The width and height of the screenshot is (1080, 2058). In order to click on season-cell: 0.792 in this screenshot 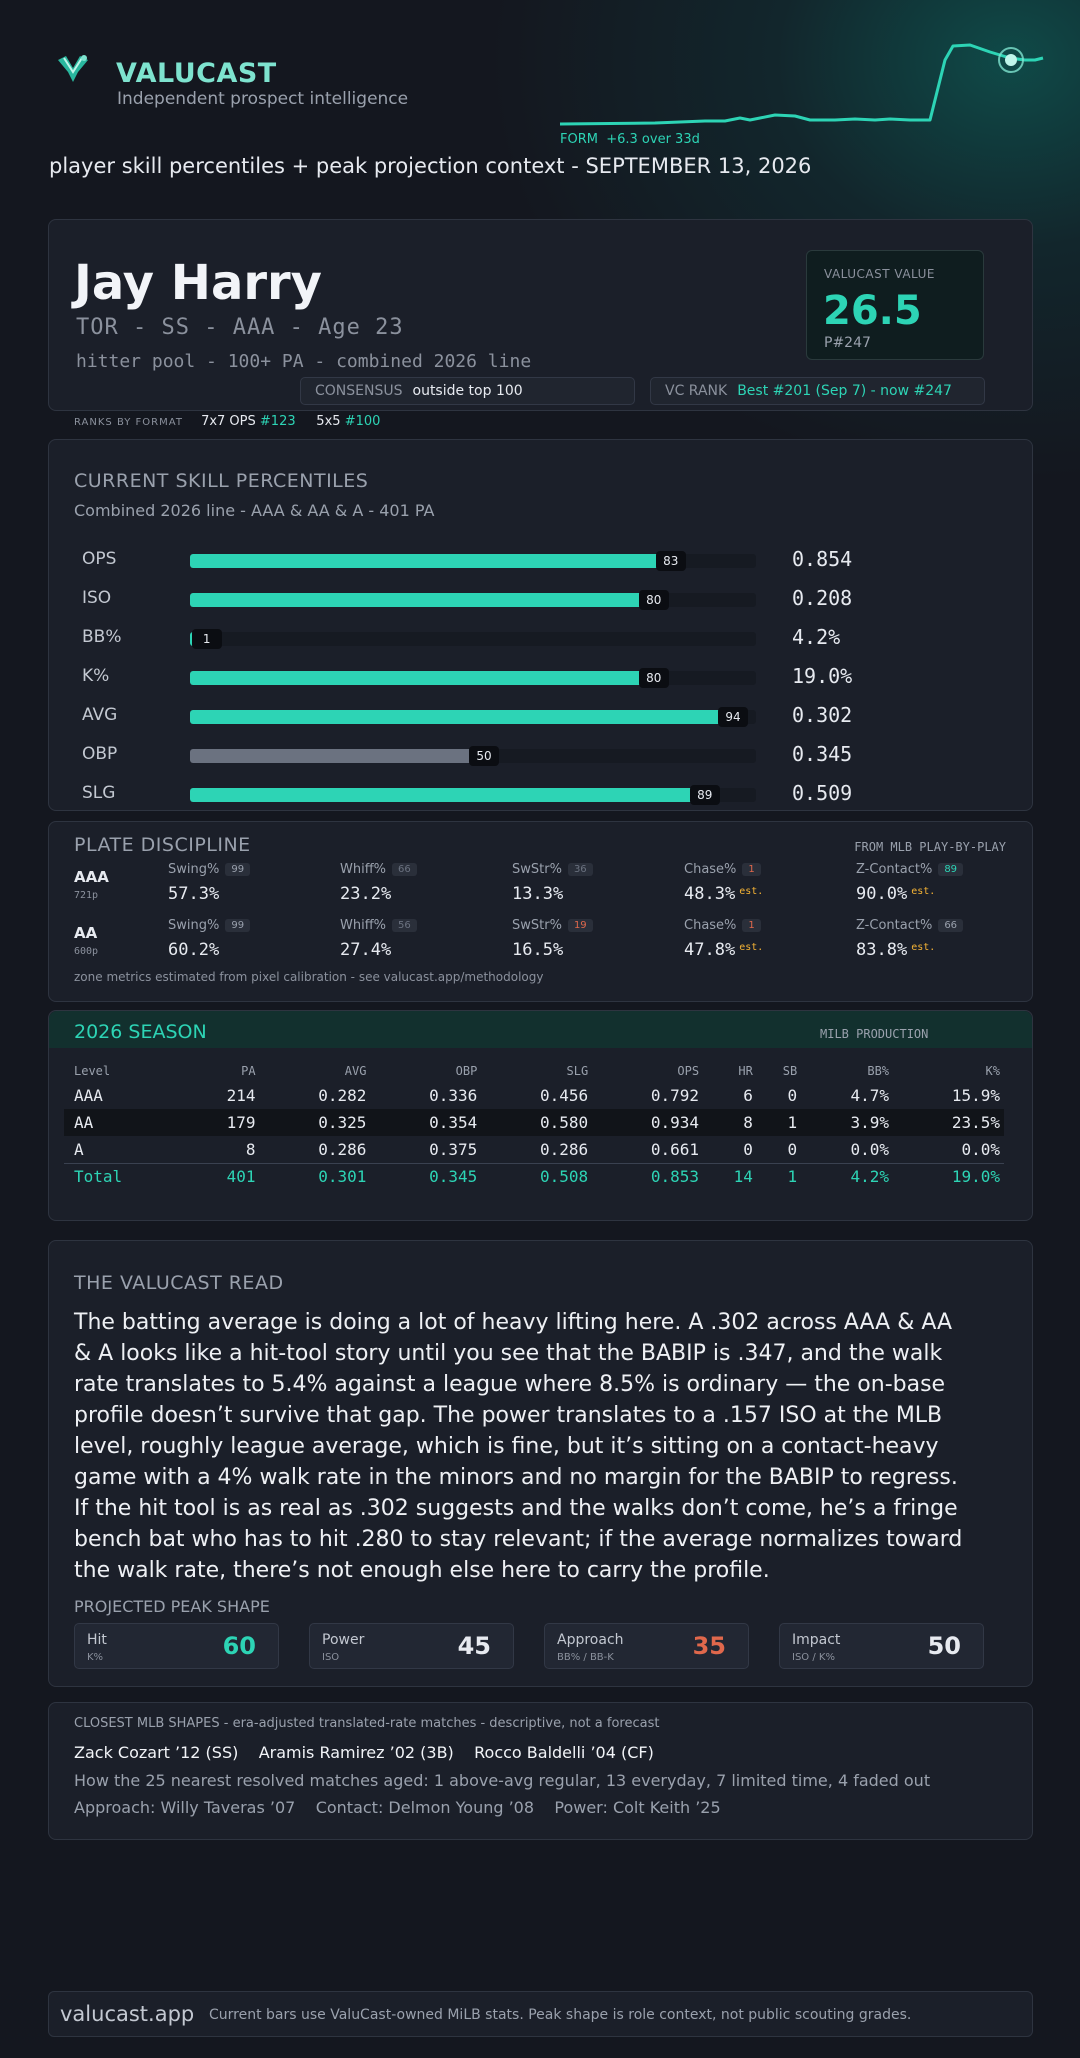, I will do `click(675, 1095)`.